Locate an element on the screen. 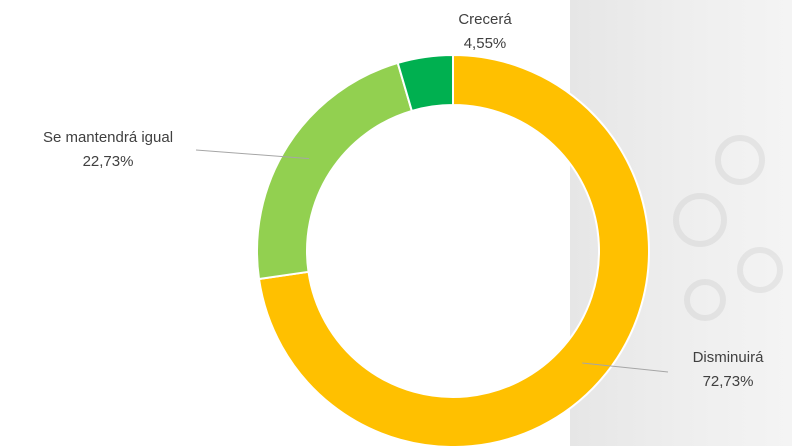 The image size is (792, 446). slice-value-label: 22,73% is located at coordinates (108, 161).